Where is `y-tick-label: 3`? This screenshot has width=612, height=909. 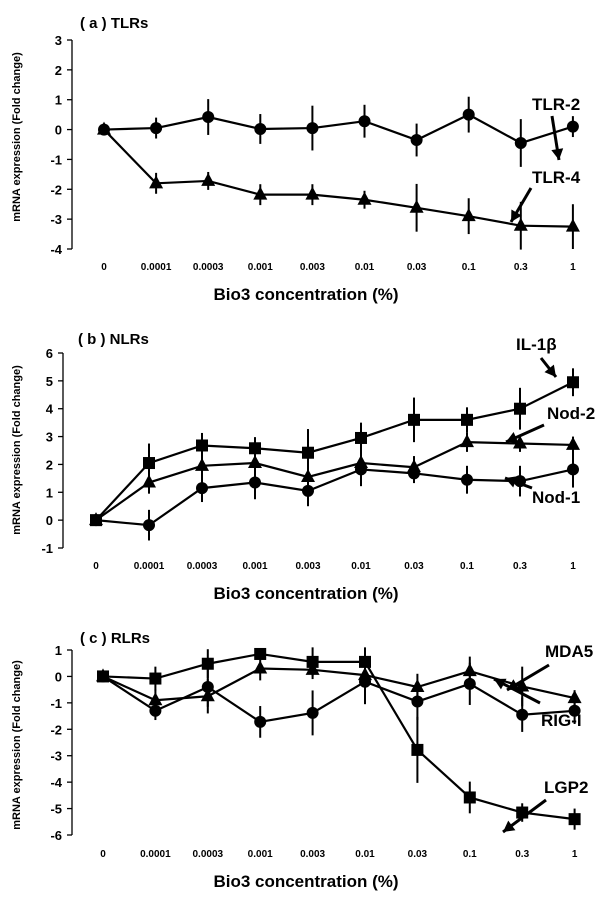
y-tick-label: 3 is located at coordinates (49, 437).